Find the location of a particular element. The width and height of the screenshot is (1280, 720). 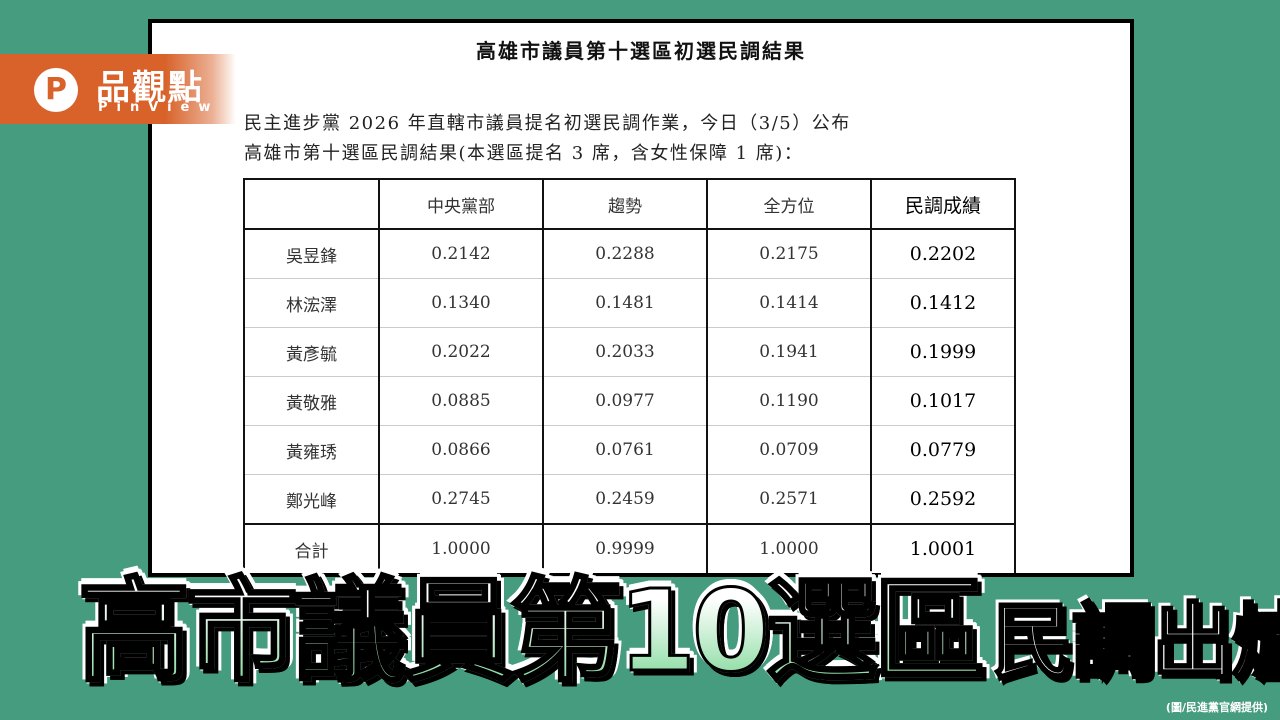

table-cell: 中央黨部 is located at coordinates (461, 204).